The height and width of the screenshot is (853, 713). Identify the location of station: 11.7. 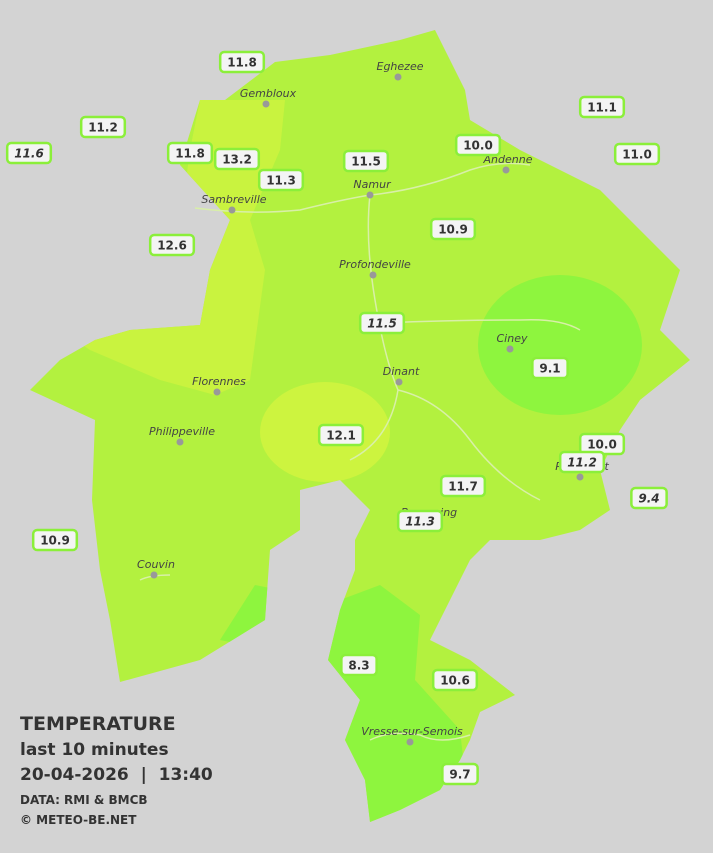
(463, 486).